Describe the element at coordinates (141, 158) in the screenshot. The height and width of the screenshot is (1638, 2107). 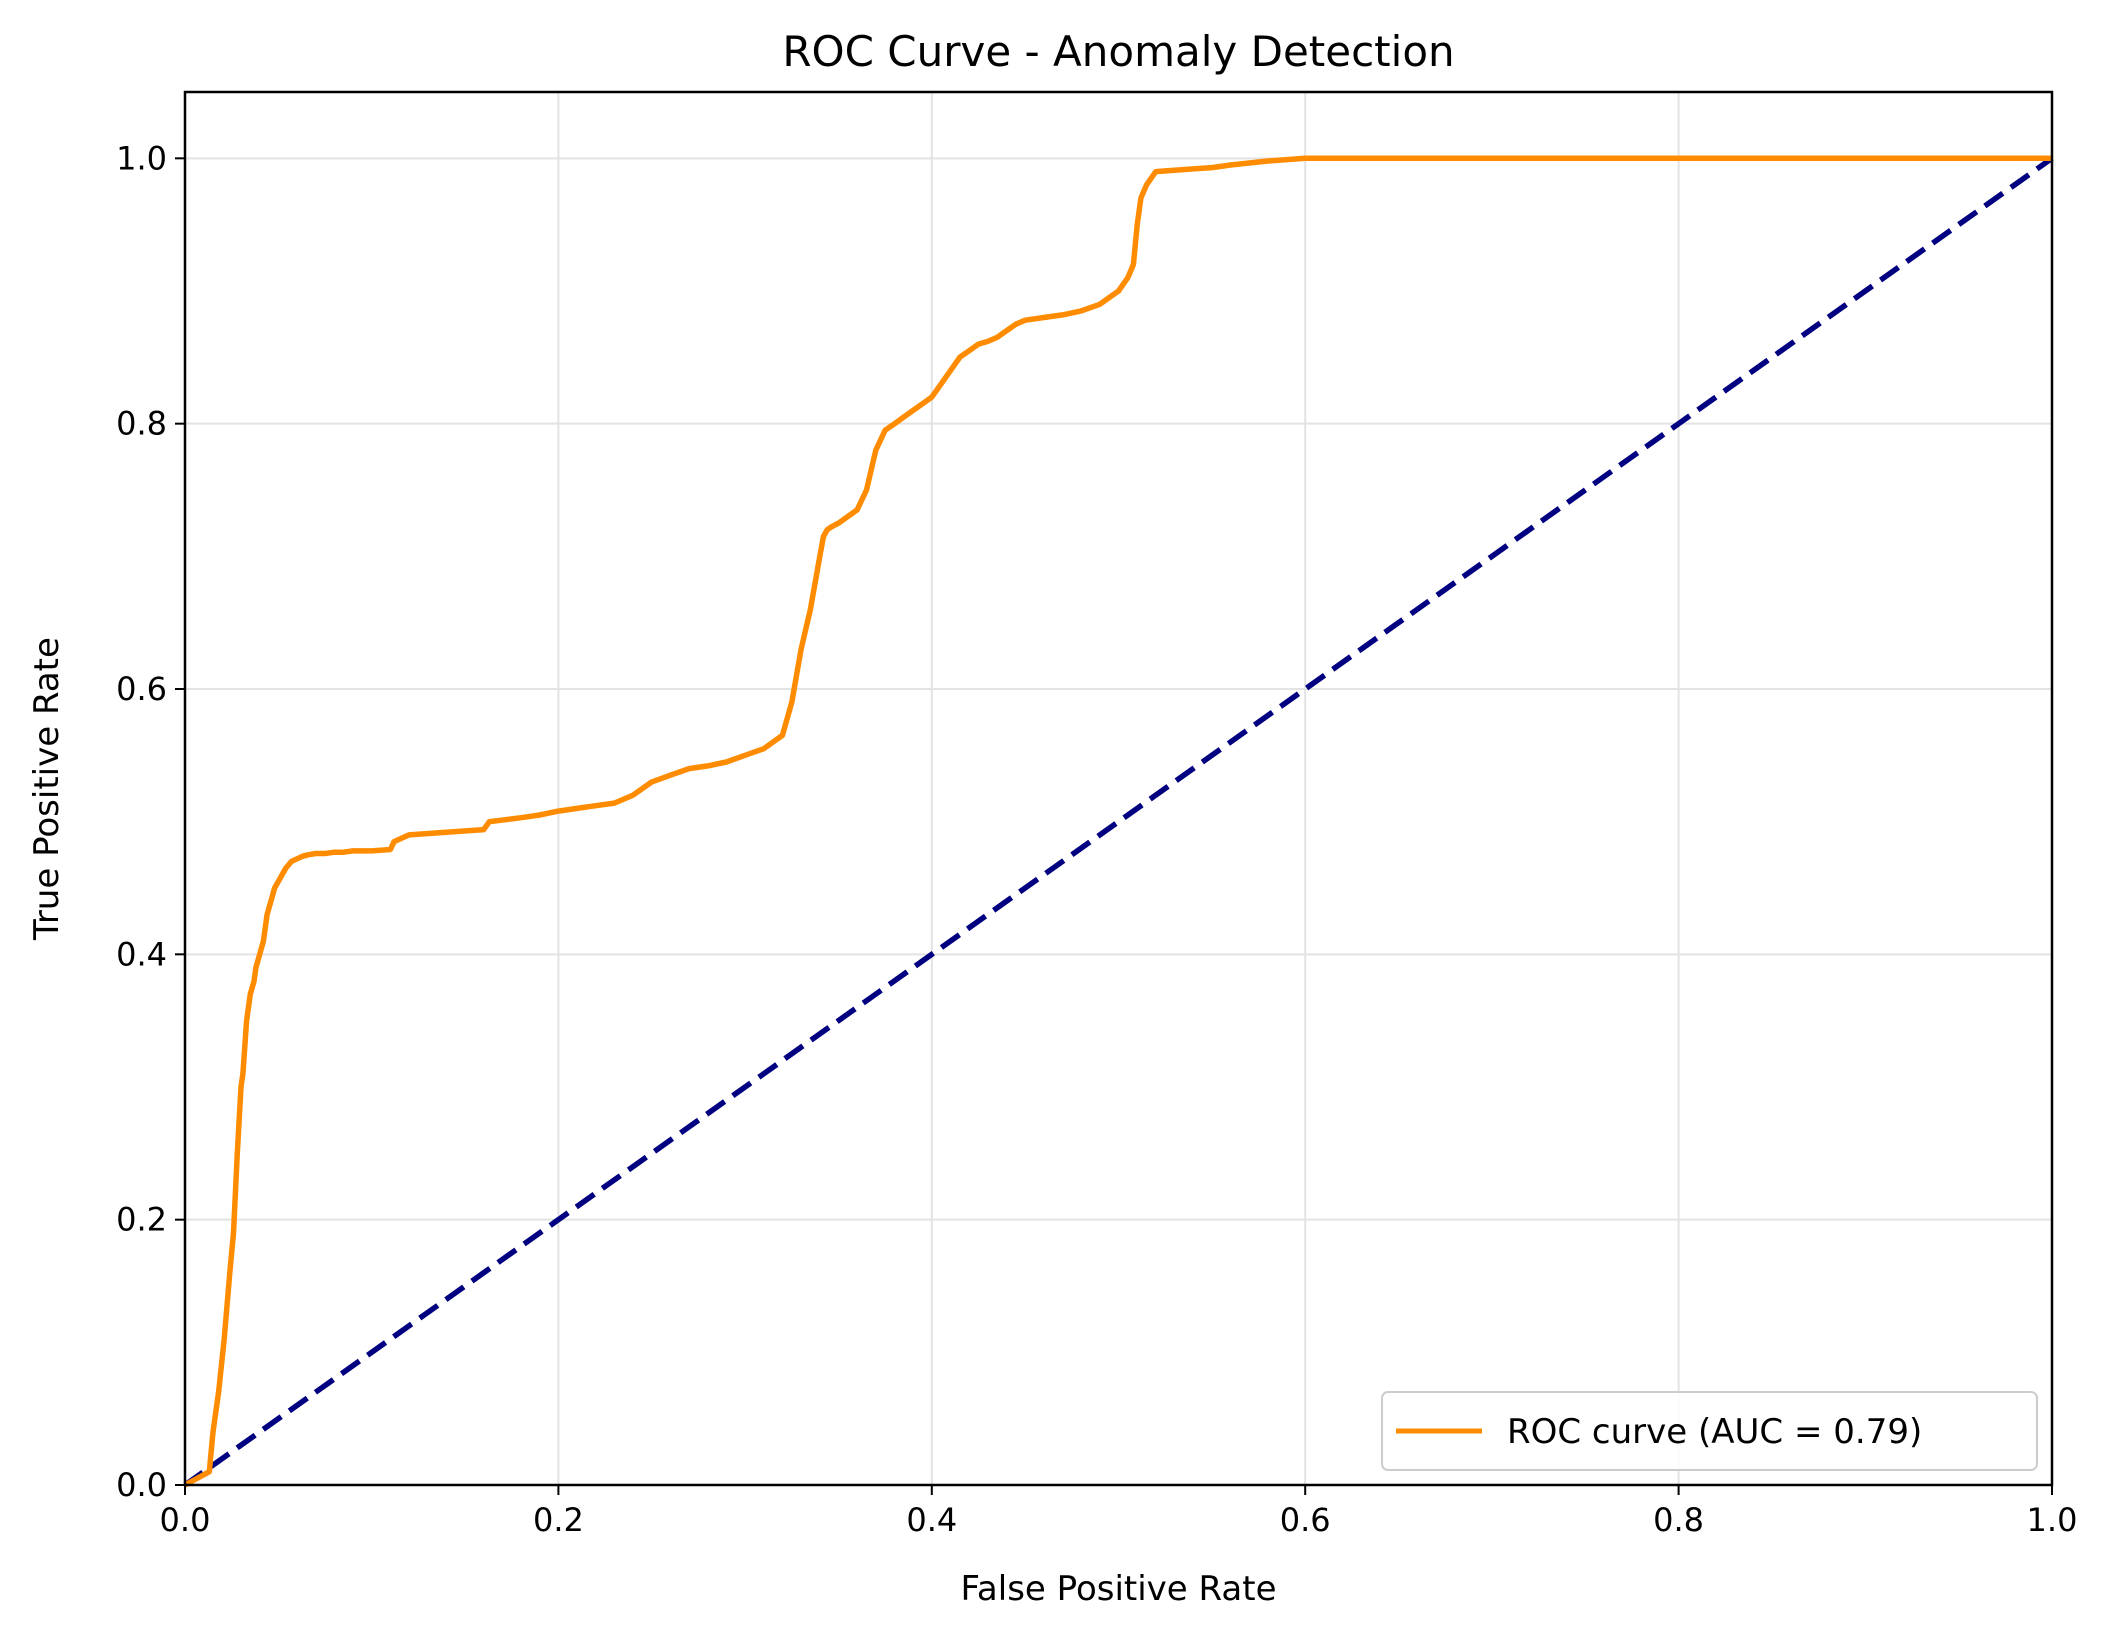
I see `y-tick-label: 1.0` at that location.